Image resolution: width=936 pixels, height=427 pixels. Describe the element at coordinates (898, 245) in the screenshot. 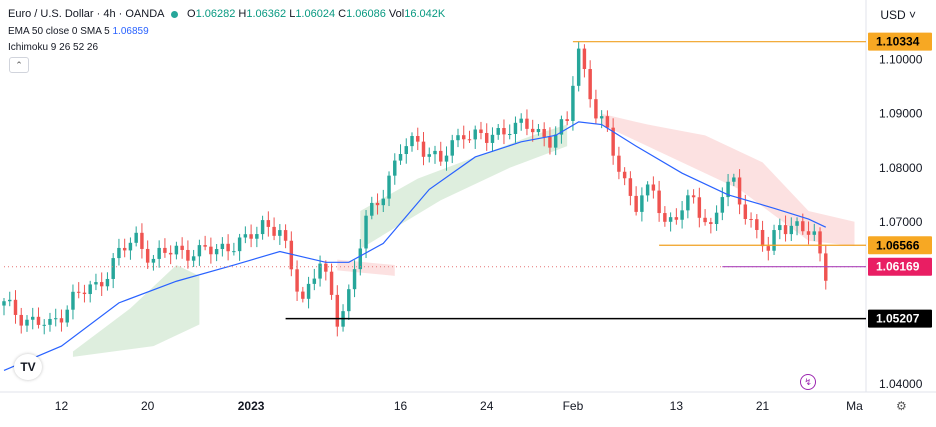

I see `price-level-label: 1.06566` at that location.